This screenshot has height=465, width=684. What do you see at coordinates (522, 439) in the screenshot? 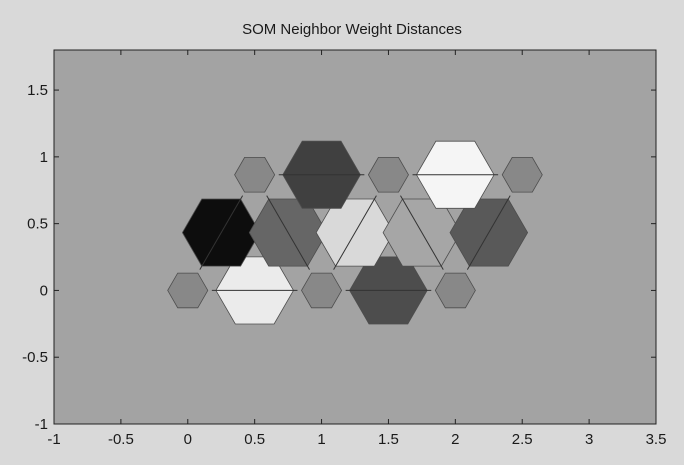
I see `x-tick-label: 2.5` at bounding box center [522, 439].